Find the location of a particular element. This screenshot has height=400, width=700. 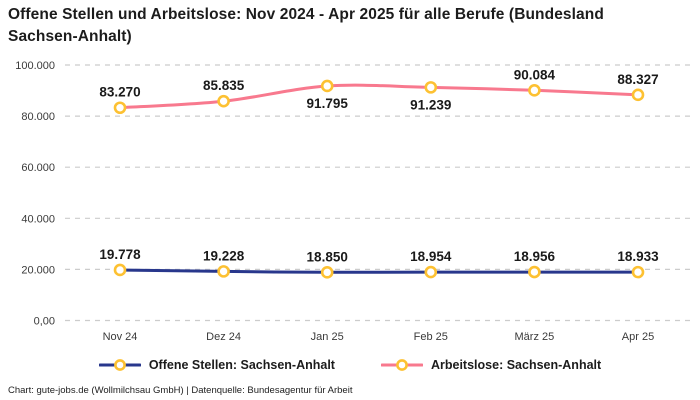

data-point-label: 90.084 is located at coordinates (535, 74).